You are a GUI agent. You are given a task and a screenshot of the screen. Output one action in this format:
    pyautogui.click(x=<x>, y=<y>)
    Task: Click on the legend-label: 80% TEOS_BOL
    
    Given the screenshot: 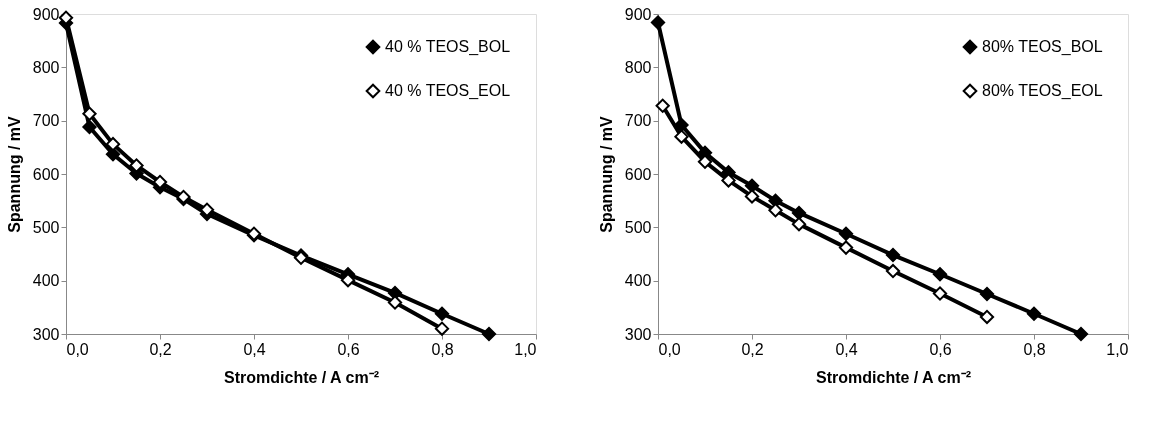 What is the action you would take?
    pyautogui.click(x=1042, y=47)
    